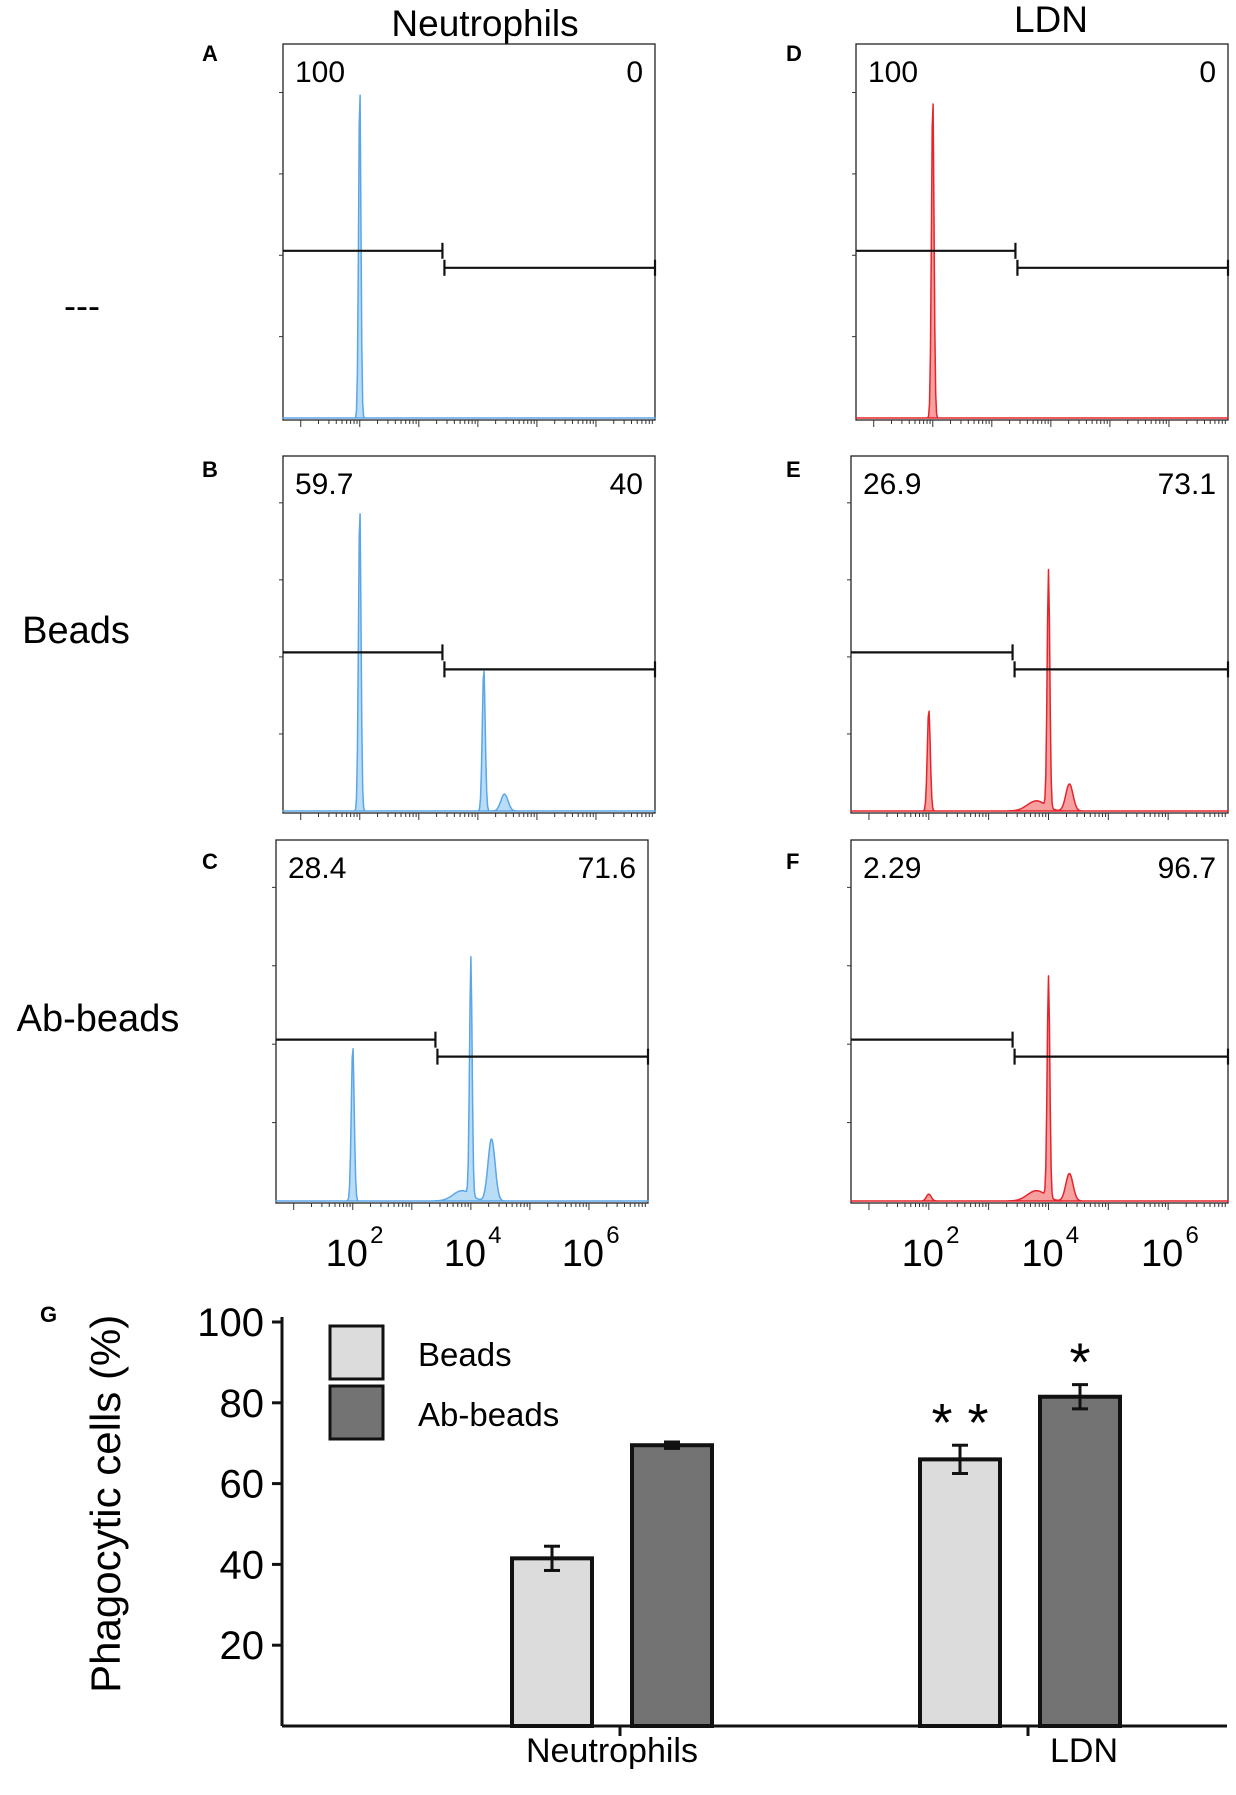 This screenshot has width=1236, height=1795. I want to click on histogram-panel-d: 100 0, so click(1041, 235).